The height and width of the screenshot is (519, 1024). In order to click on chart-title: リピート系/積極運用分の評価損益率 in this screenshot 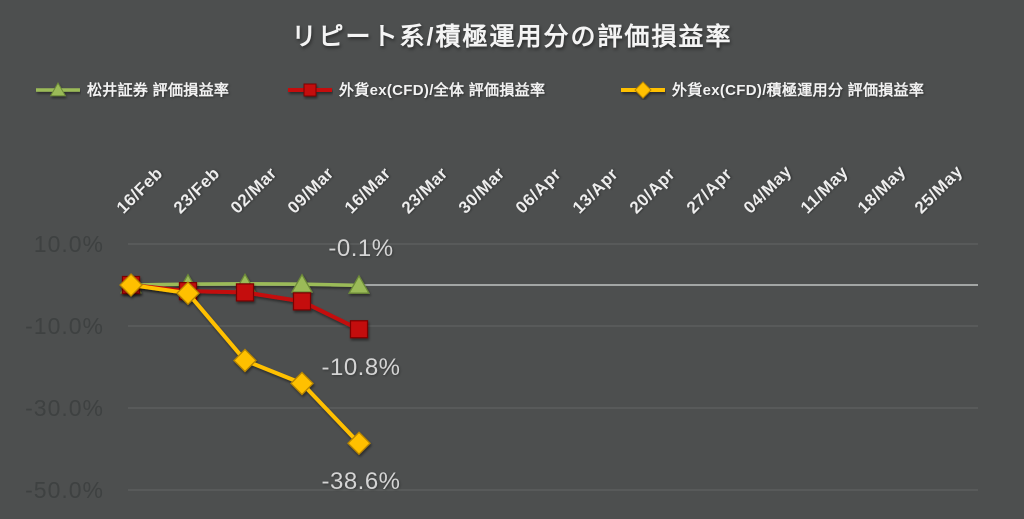, I will do `click(512, 37)`.